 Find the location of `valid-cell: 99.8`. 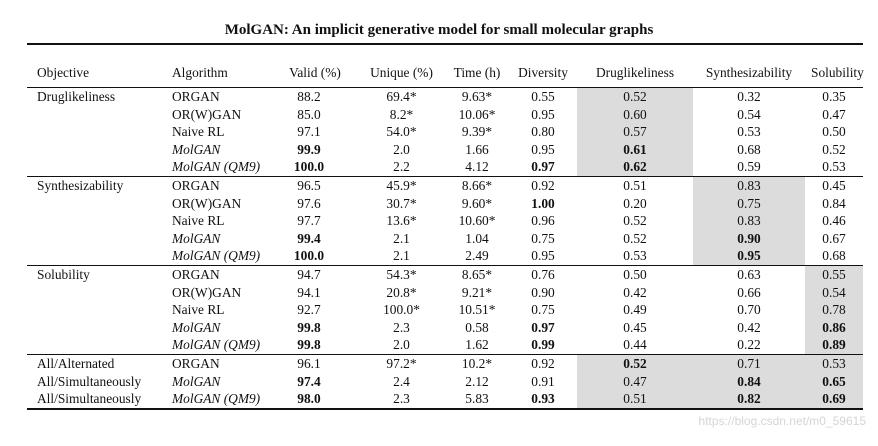

valid-cell: 99.8 is located at coordinates (309, 345).